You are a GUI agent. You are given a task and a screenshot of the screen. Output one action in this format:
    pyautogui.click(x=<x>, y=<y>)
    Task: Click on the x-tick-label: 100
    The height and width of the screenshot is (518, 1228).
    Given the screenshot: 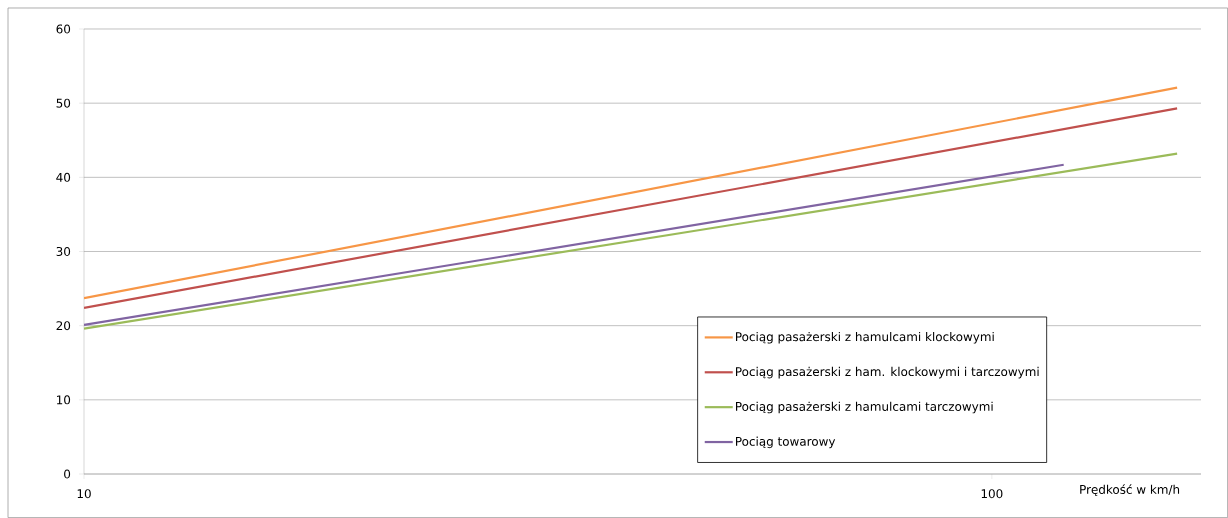 What is the action you would take?
    pyautogui.click(x=992, y=494)
    